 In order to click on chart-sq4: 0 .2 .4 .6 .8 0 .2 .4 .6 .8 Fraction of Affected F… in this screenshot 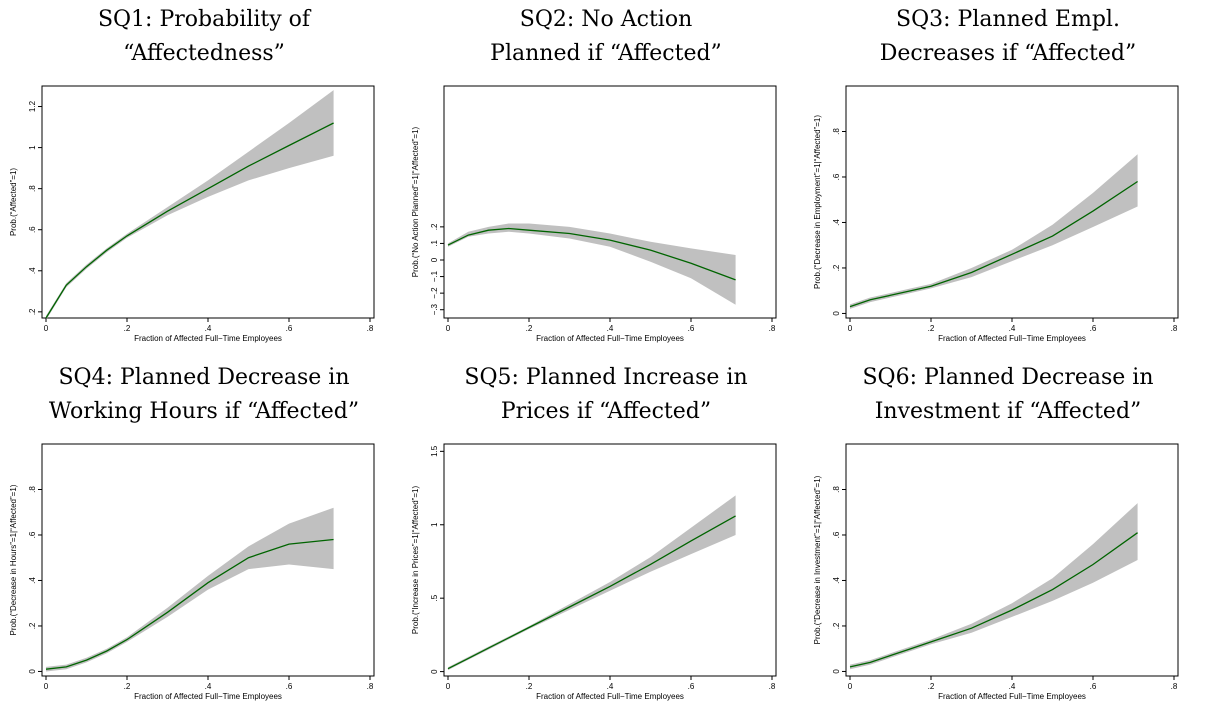, I will do `click(192, 572)`.